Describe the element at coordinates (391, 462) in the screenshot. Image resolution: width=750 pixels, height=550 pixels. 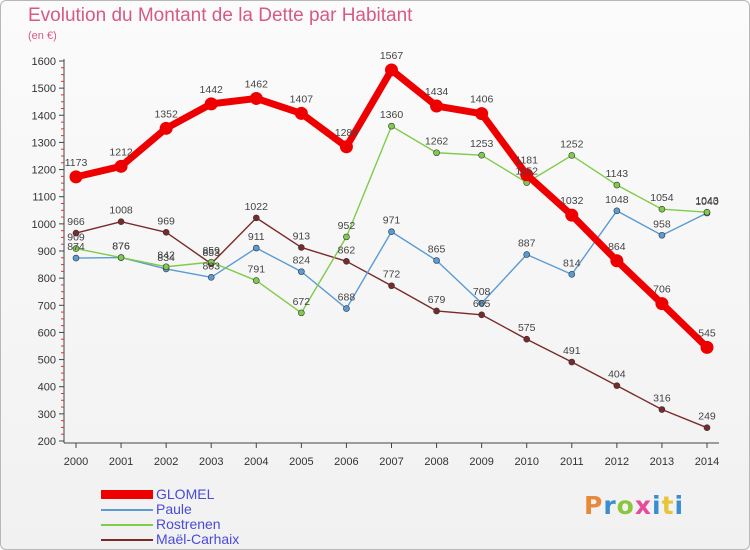
I see `x-tick-label: 2007` at that location.